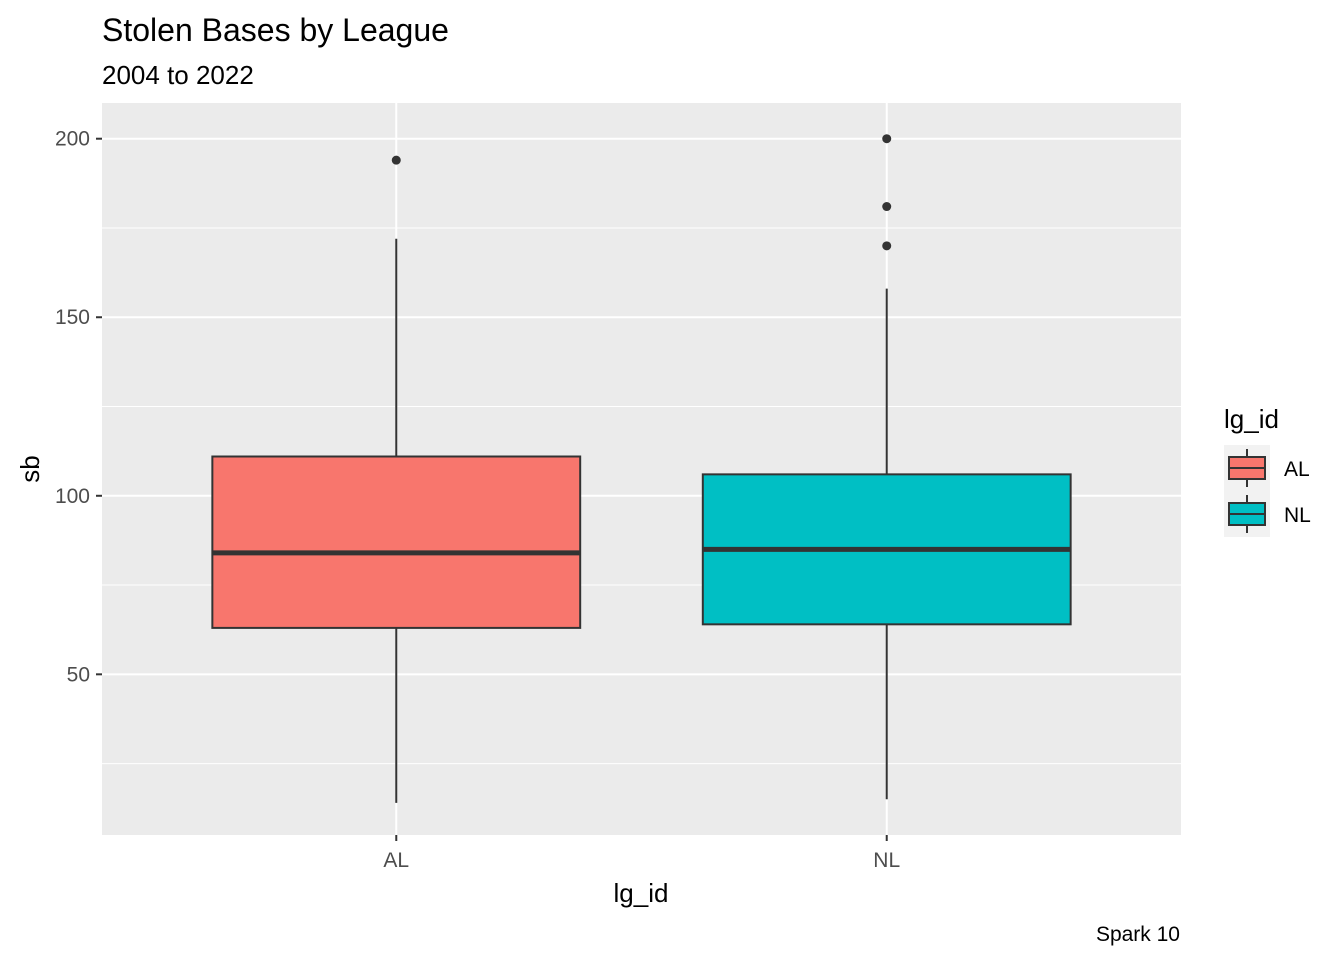 The width and height of the screenshot is (1344, 960). I want to click on y-tick-label: 100, so click(72, 496).